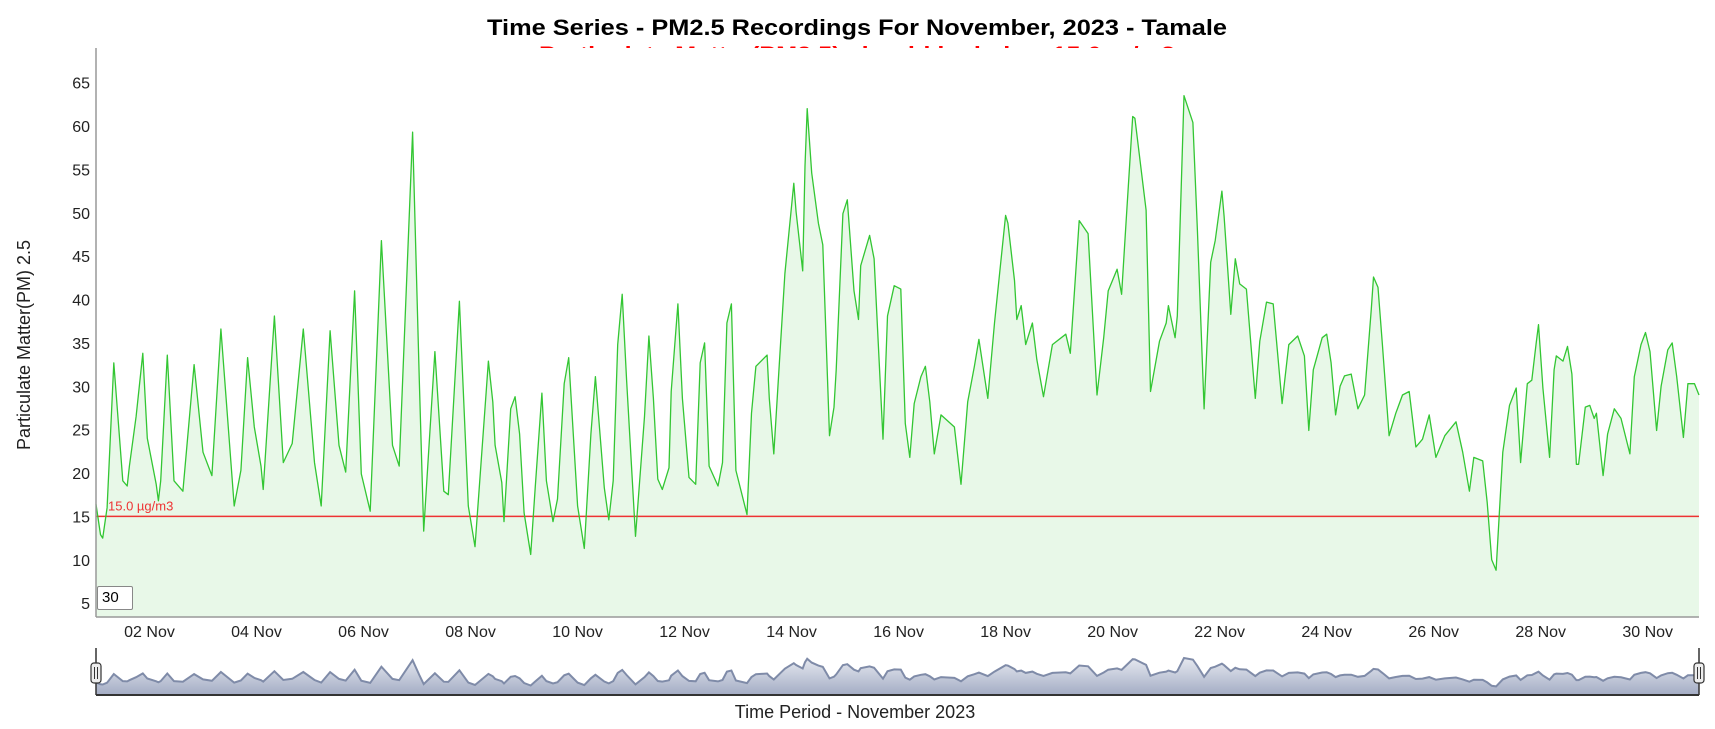  Describe the element at coordinates (81, 517) in the screenshot. I see `y-tick-label: 15` at that location.